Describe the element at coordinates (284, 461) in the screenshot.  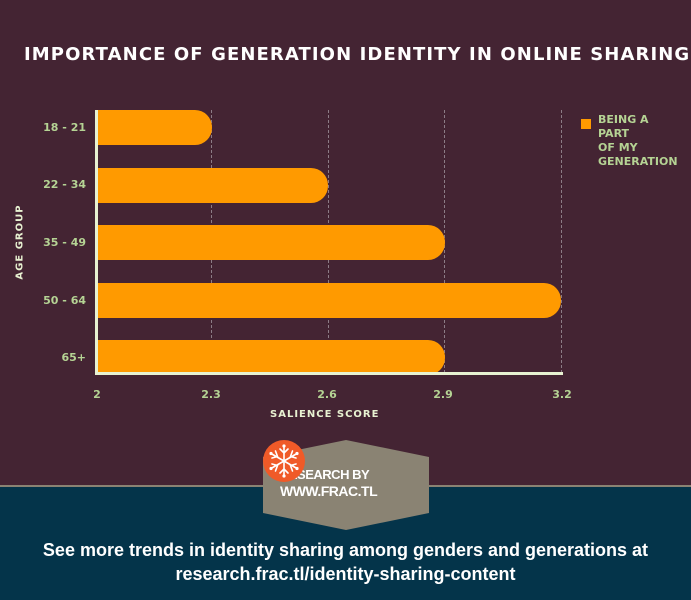
I see `snowflake-icon` at that location.